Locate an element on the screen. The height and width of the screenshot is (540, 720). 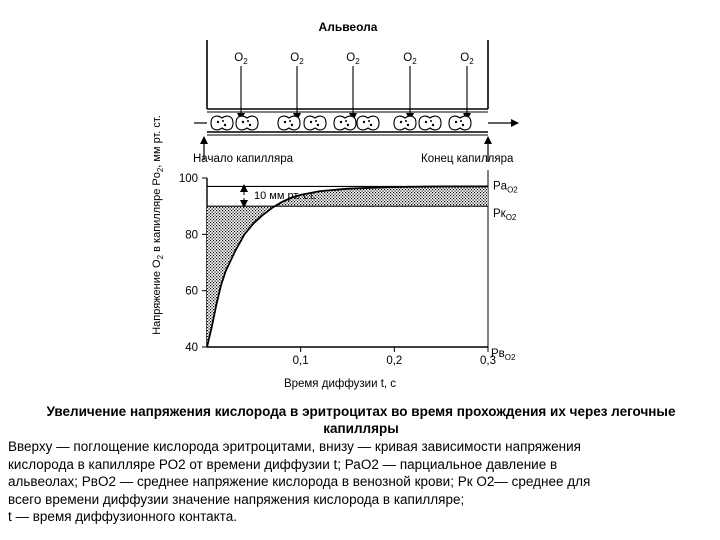
caption-line: t — время диффузионного контакта. is located at coordinates (122, 517).